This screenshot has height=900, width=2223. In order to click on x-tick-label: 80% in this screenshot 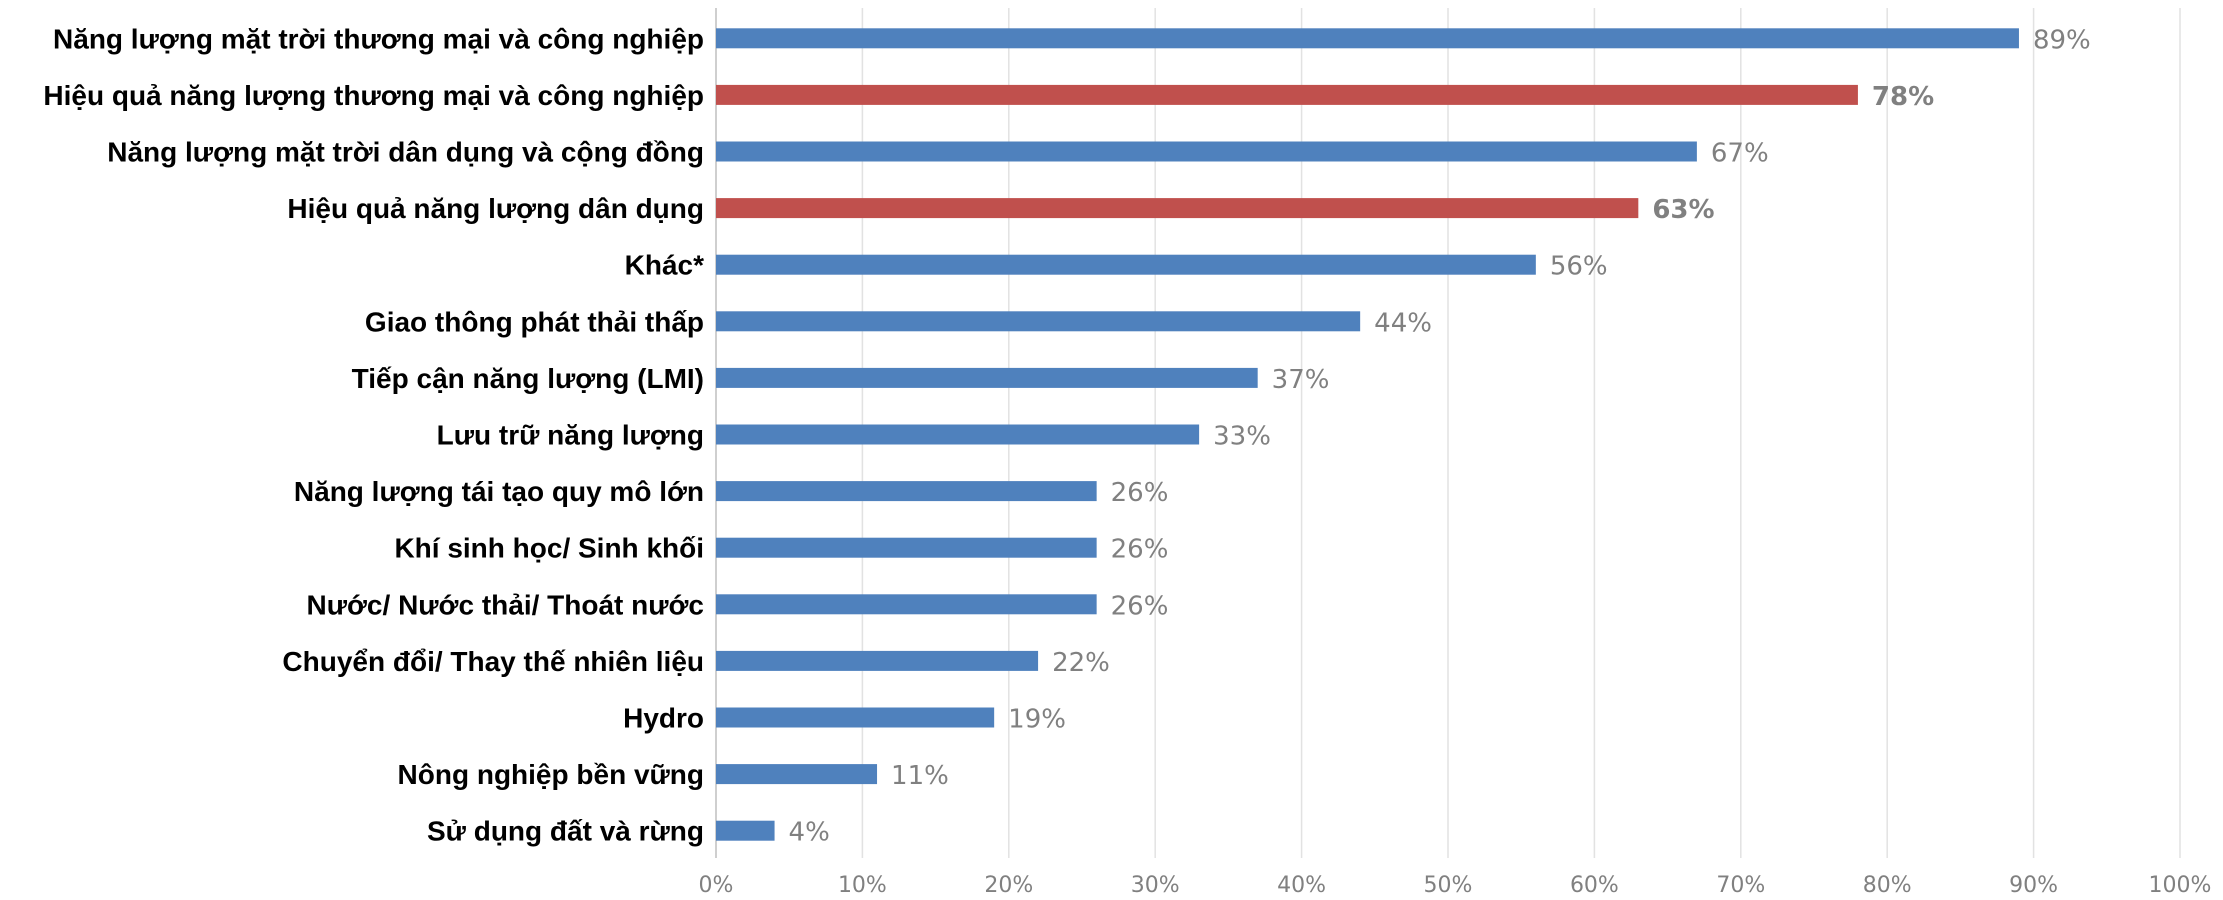, I will do `click(1887, 885)`.